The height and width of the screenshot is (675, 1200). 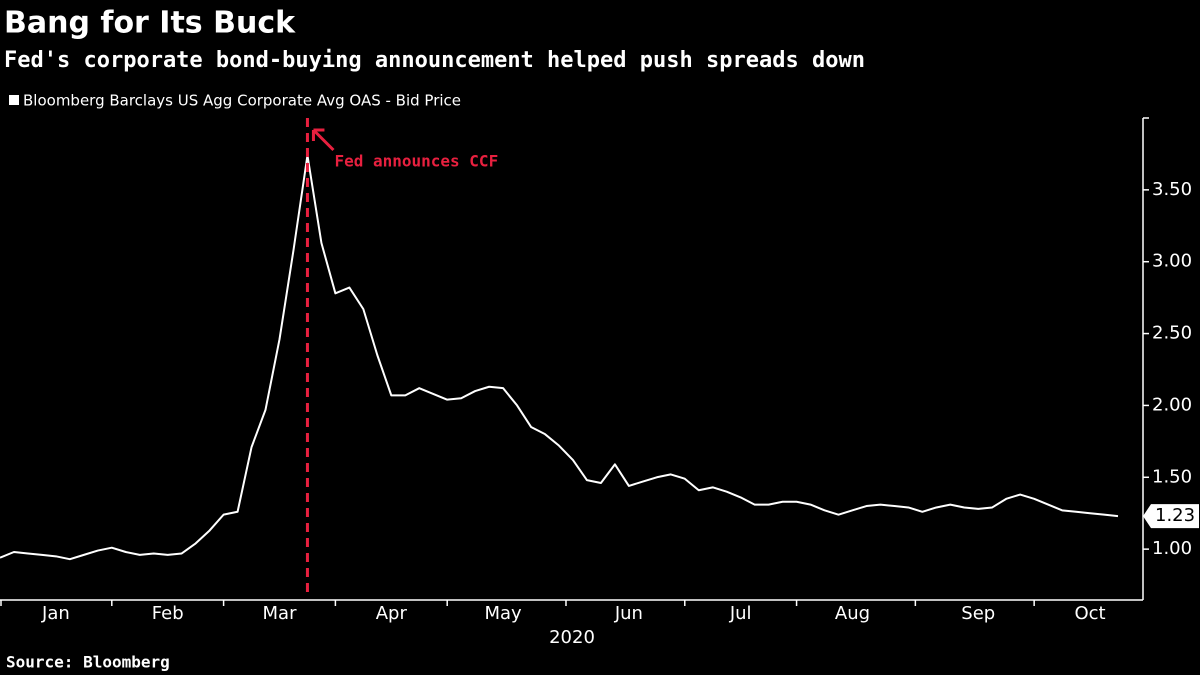 What do you see at coordinates (1175, 515) in the screenshot?
I see `last-value-label: 1.23` at bounding box center [1175, 515].